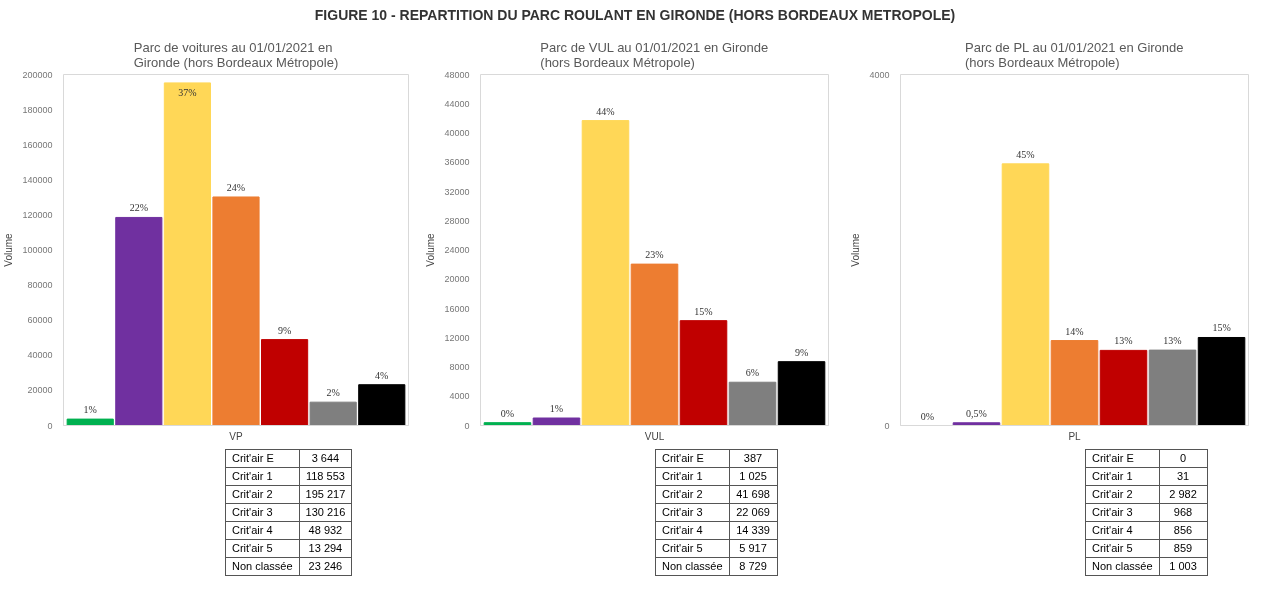  Describe the element at coordinates (753, 458) in the screenshot. I see `data-label: 387` at that location.